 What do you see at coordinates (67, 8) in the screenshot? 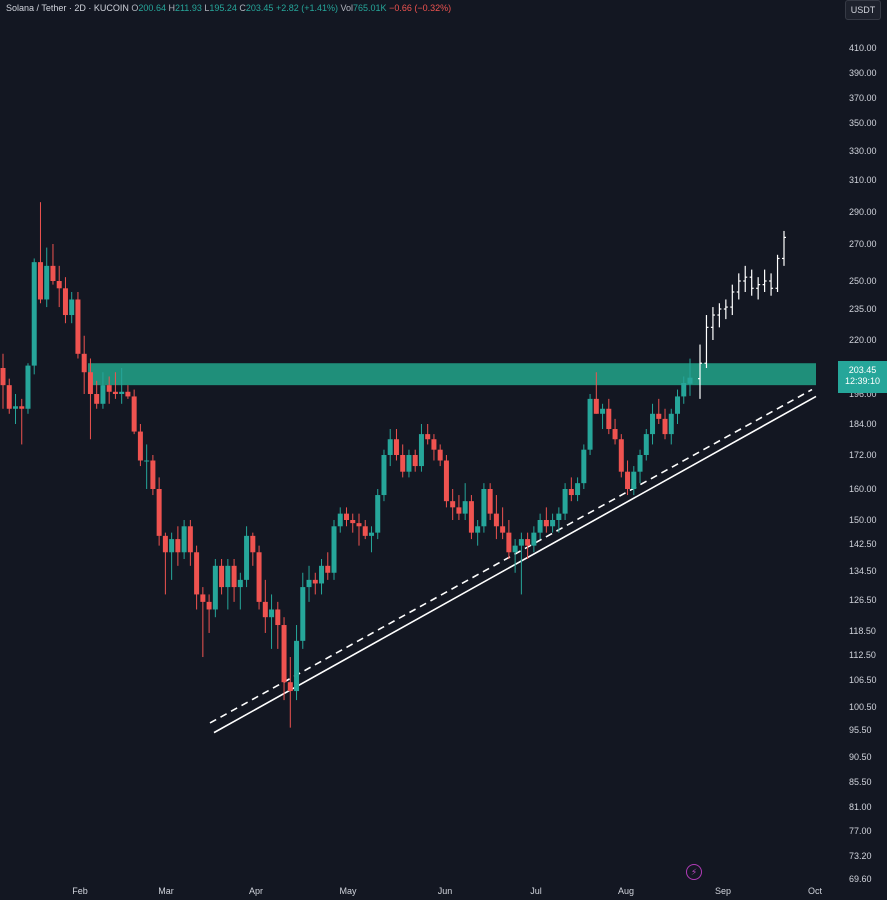
I see `symbol-title: Solana / Tether · 2D · KUCOIN` at bounding box center [67, 8].